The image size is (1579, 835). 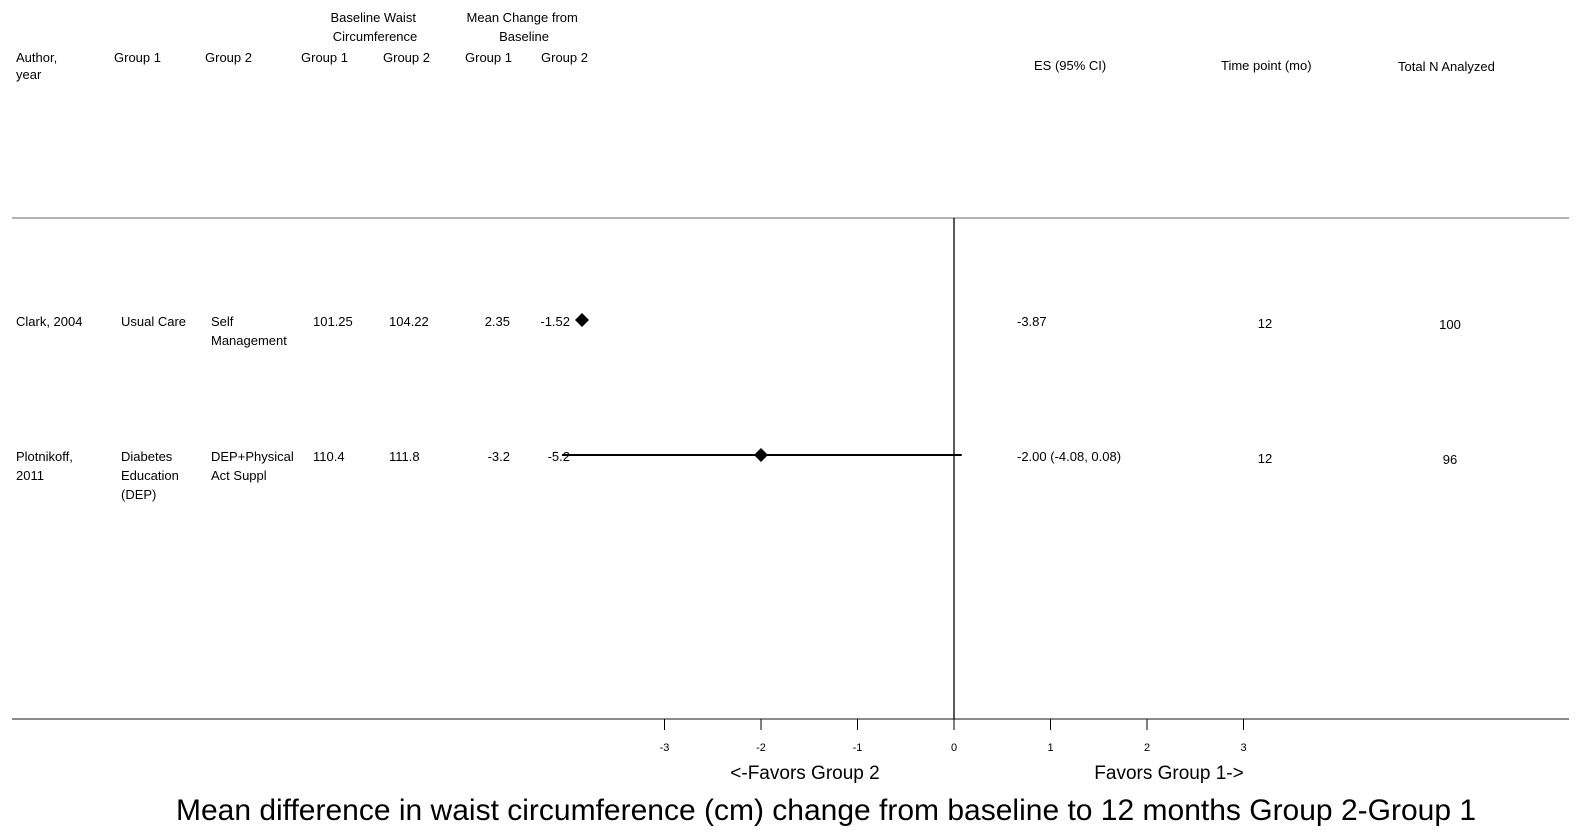 What do you see at coordinates (804, 773) in the screenshot?
I see `favors-group2-label: <-Favors Group 2` at bounding box center [804, 773].